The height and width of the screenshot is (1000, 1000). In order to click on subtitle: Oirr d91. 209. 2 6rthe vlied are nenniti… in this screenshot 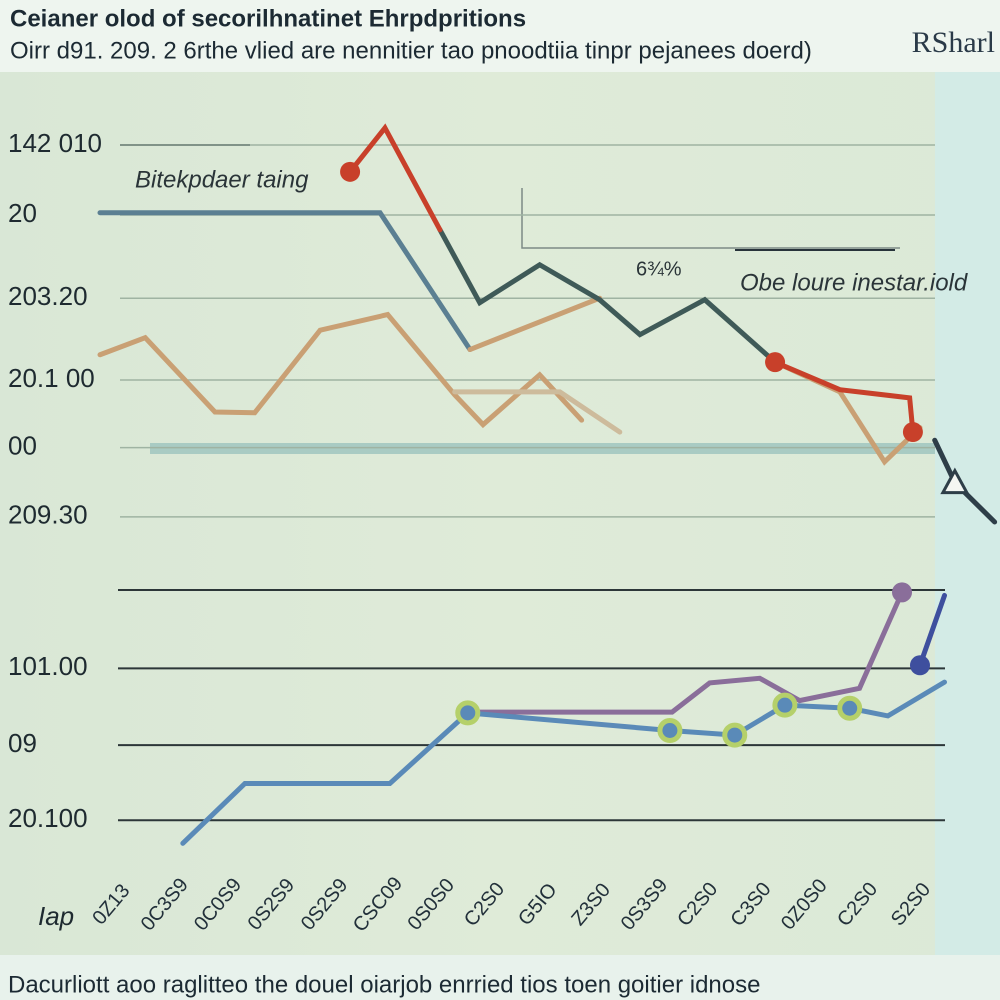, I will do `click(411, 50)`.